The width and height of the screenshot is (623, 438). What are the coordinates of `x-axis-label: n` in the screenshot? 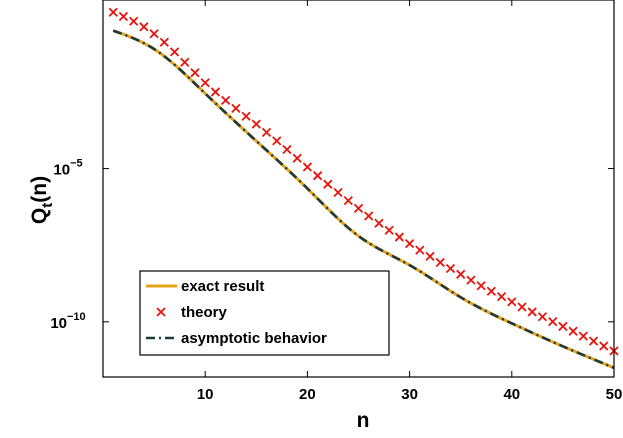 It's located at (363, 420).